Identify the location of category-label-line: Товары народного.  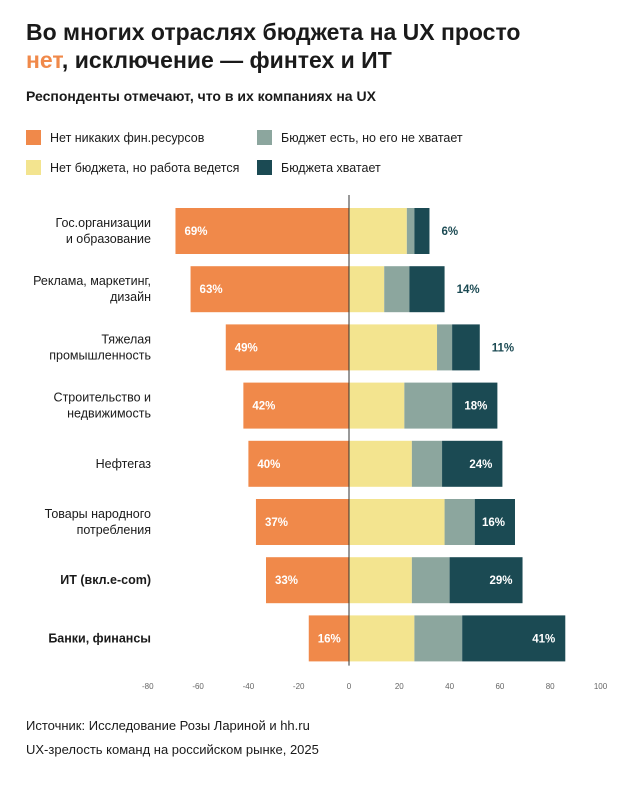
(98, 514).